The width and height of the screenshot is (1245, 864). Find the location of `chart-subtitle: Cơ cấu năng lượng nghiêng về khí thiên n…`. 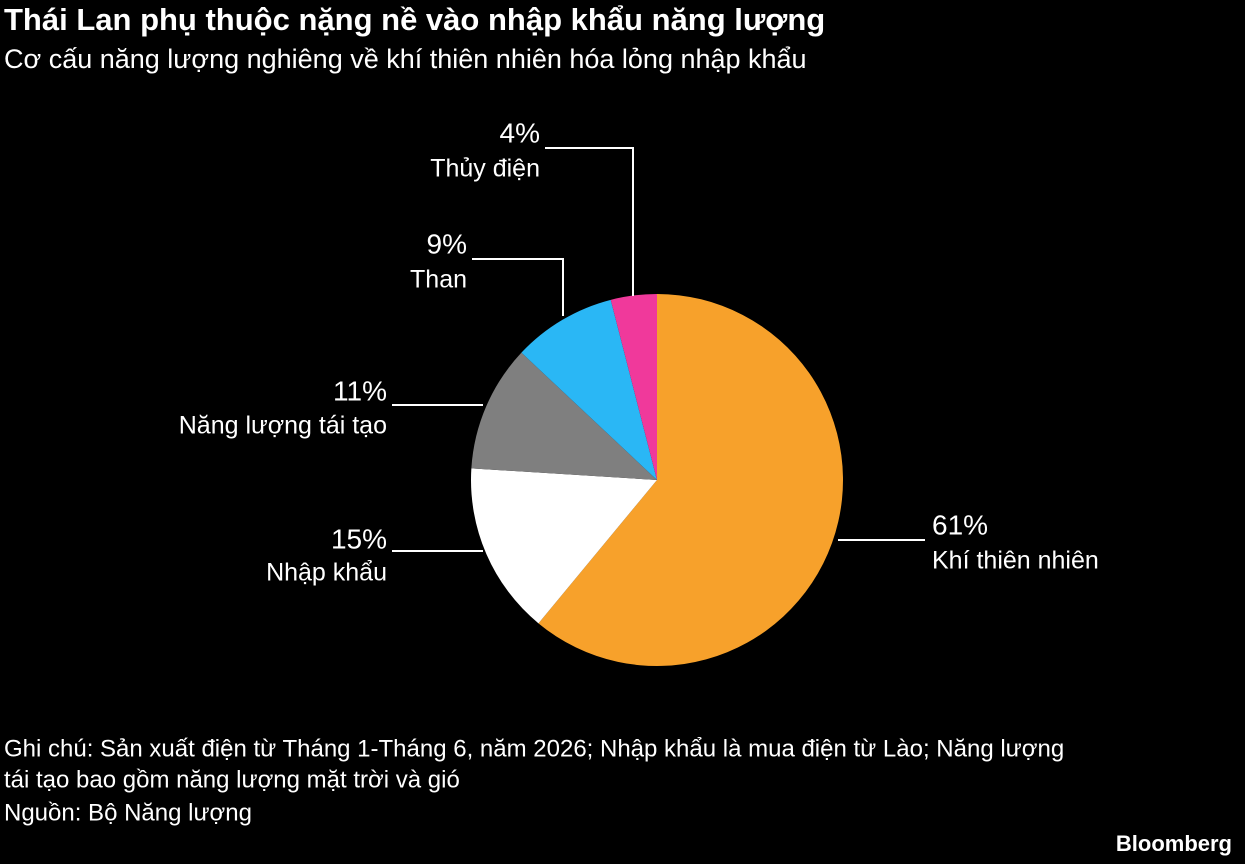

chart-subtitle: Cơ cấu năng lượng nghiêng về khí thiên n… is located at coordinates (405, 59).